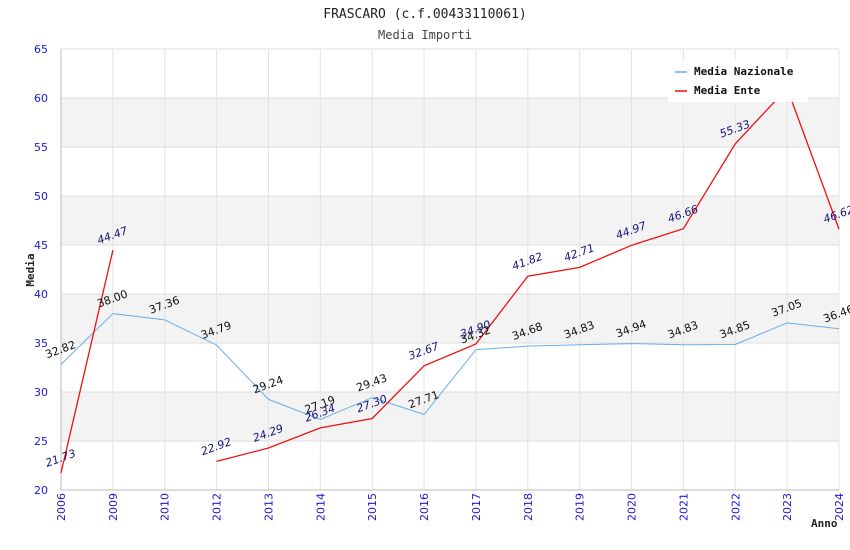  I want to click on x-axis-label: Anno, so click(824, 523).